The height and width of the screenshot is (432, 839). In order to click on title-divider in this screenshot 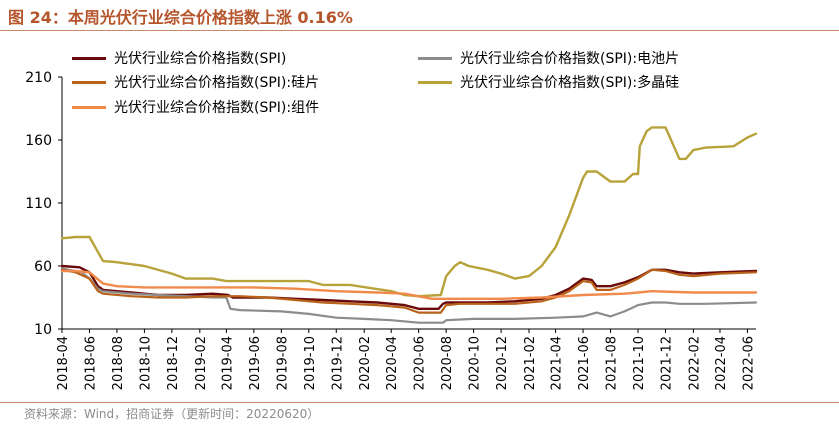, I will do `click(419, 30)`.